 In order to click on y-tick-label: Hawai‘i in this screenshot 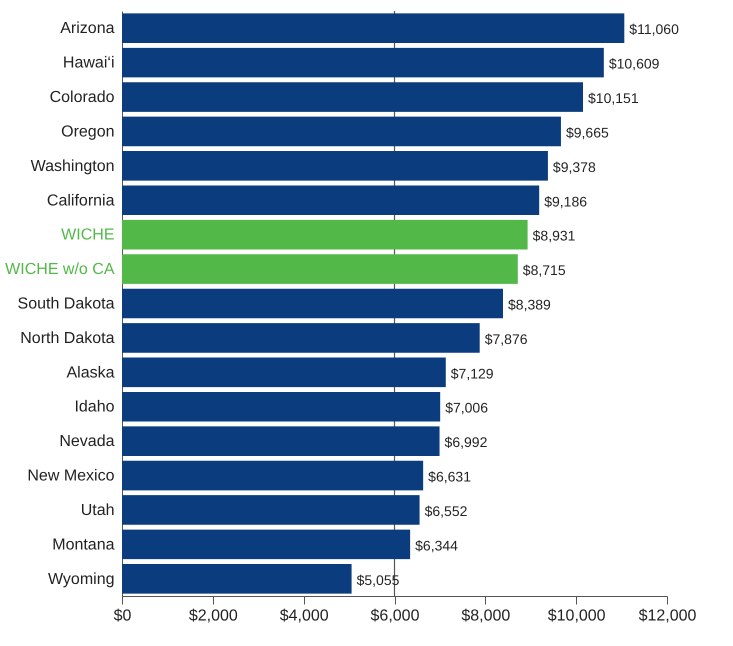, I will do `click(88, 63)`.